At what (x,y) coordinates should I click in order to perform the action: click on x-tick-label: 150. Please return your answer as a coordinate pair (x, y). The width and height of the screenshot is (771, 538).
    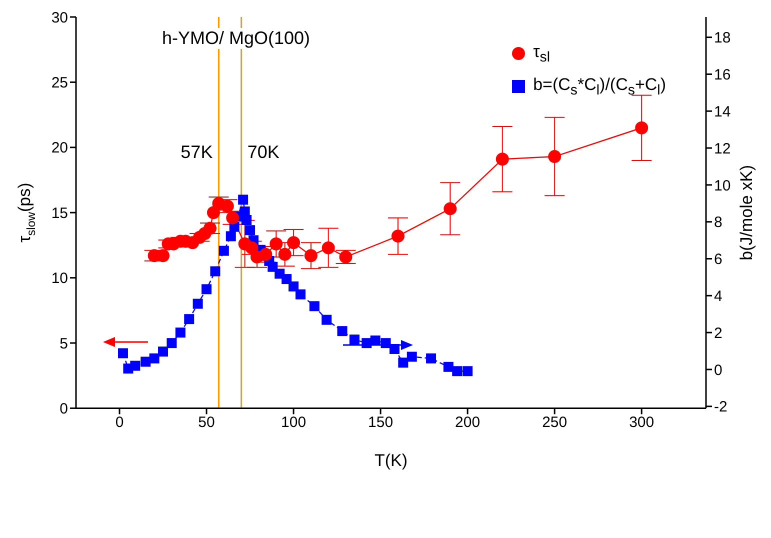
    Looking at the image, I should click on (381, 422).